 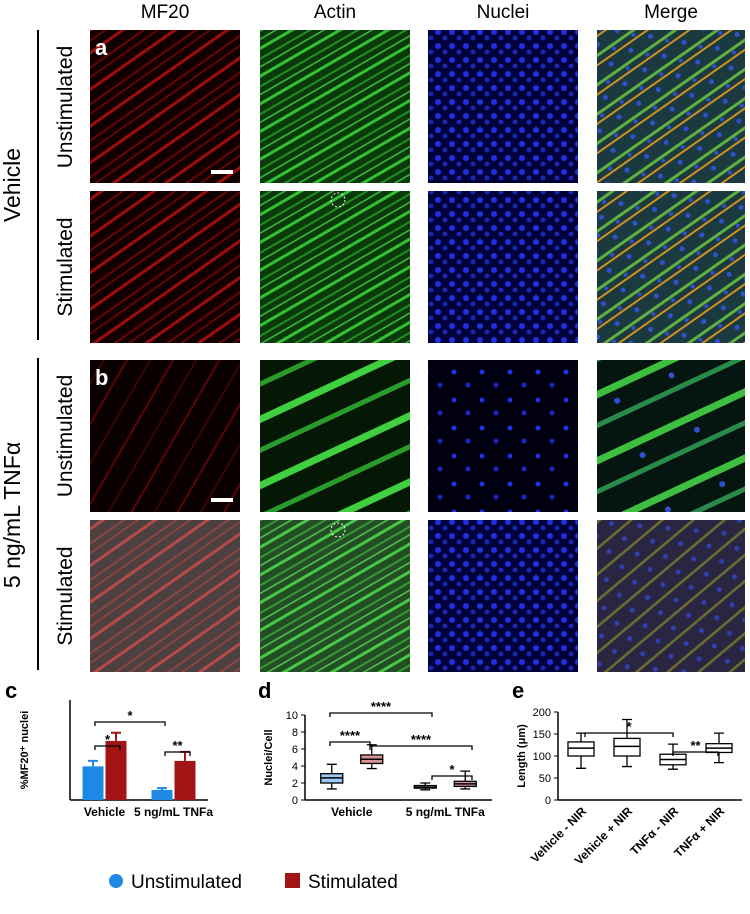 What do you see at coordinates (186, 882) in the screenshot?
I see `legend-label: Unstimulated` at bounding box center [186, 882].